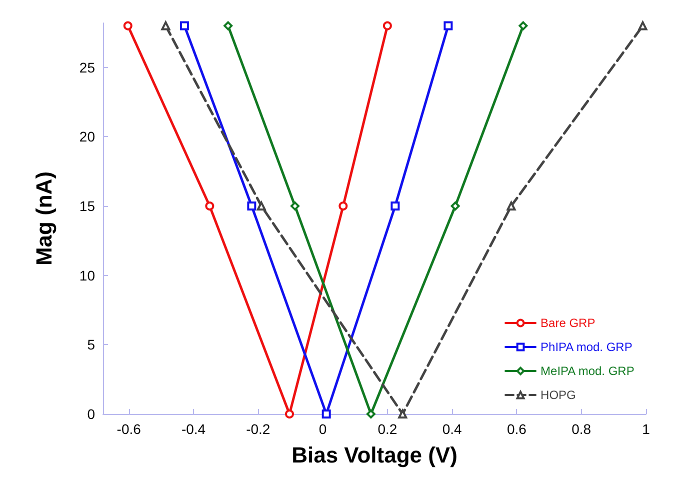 The height and width of the screenshot is (481, 677). I want to click on x-tick-label: 0.2, so click(388, 429).